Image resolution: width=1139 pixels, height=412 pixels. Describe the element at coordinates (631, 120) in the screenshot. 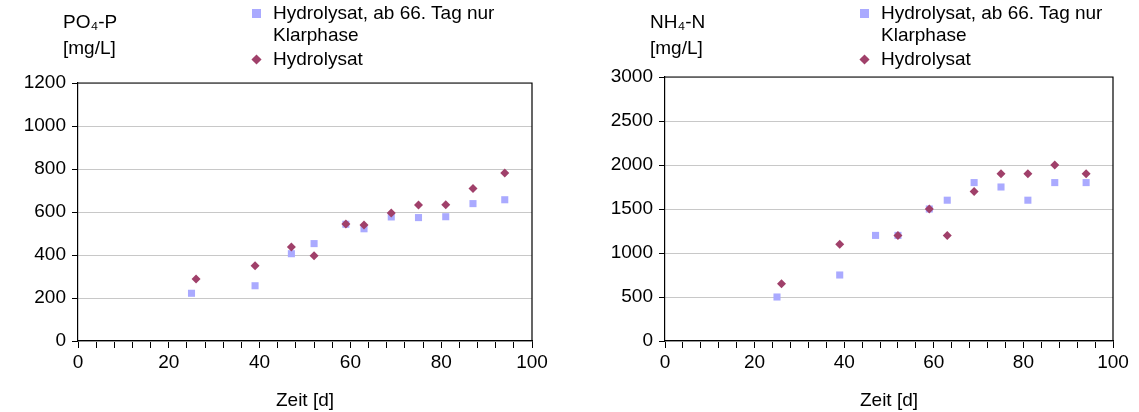

I see `y-tick-label: 2500` at that location.